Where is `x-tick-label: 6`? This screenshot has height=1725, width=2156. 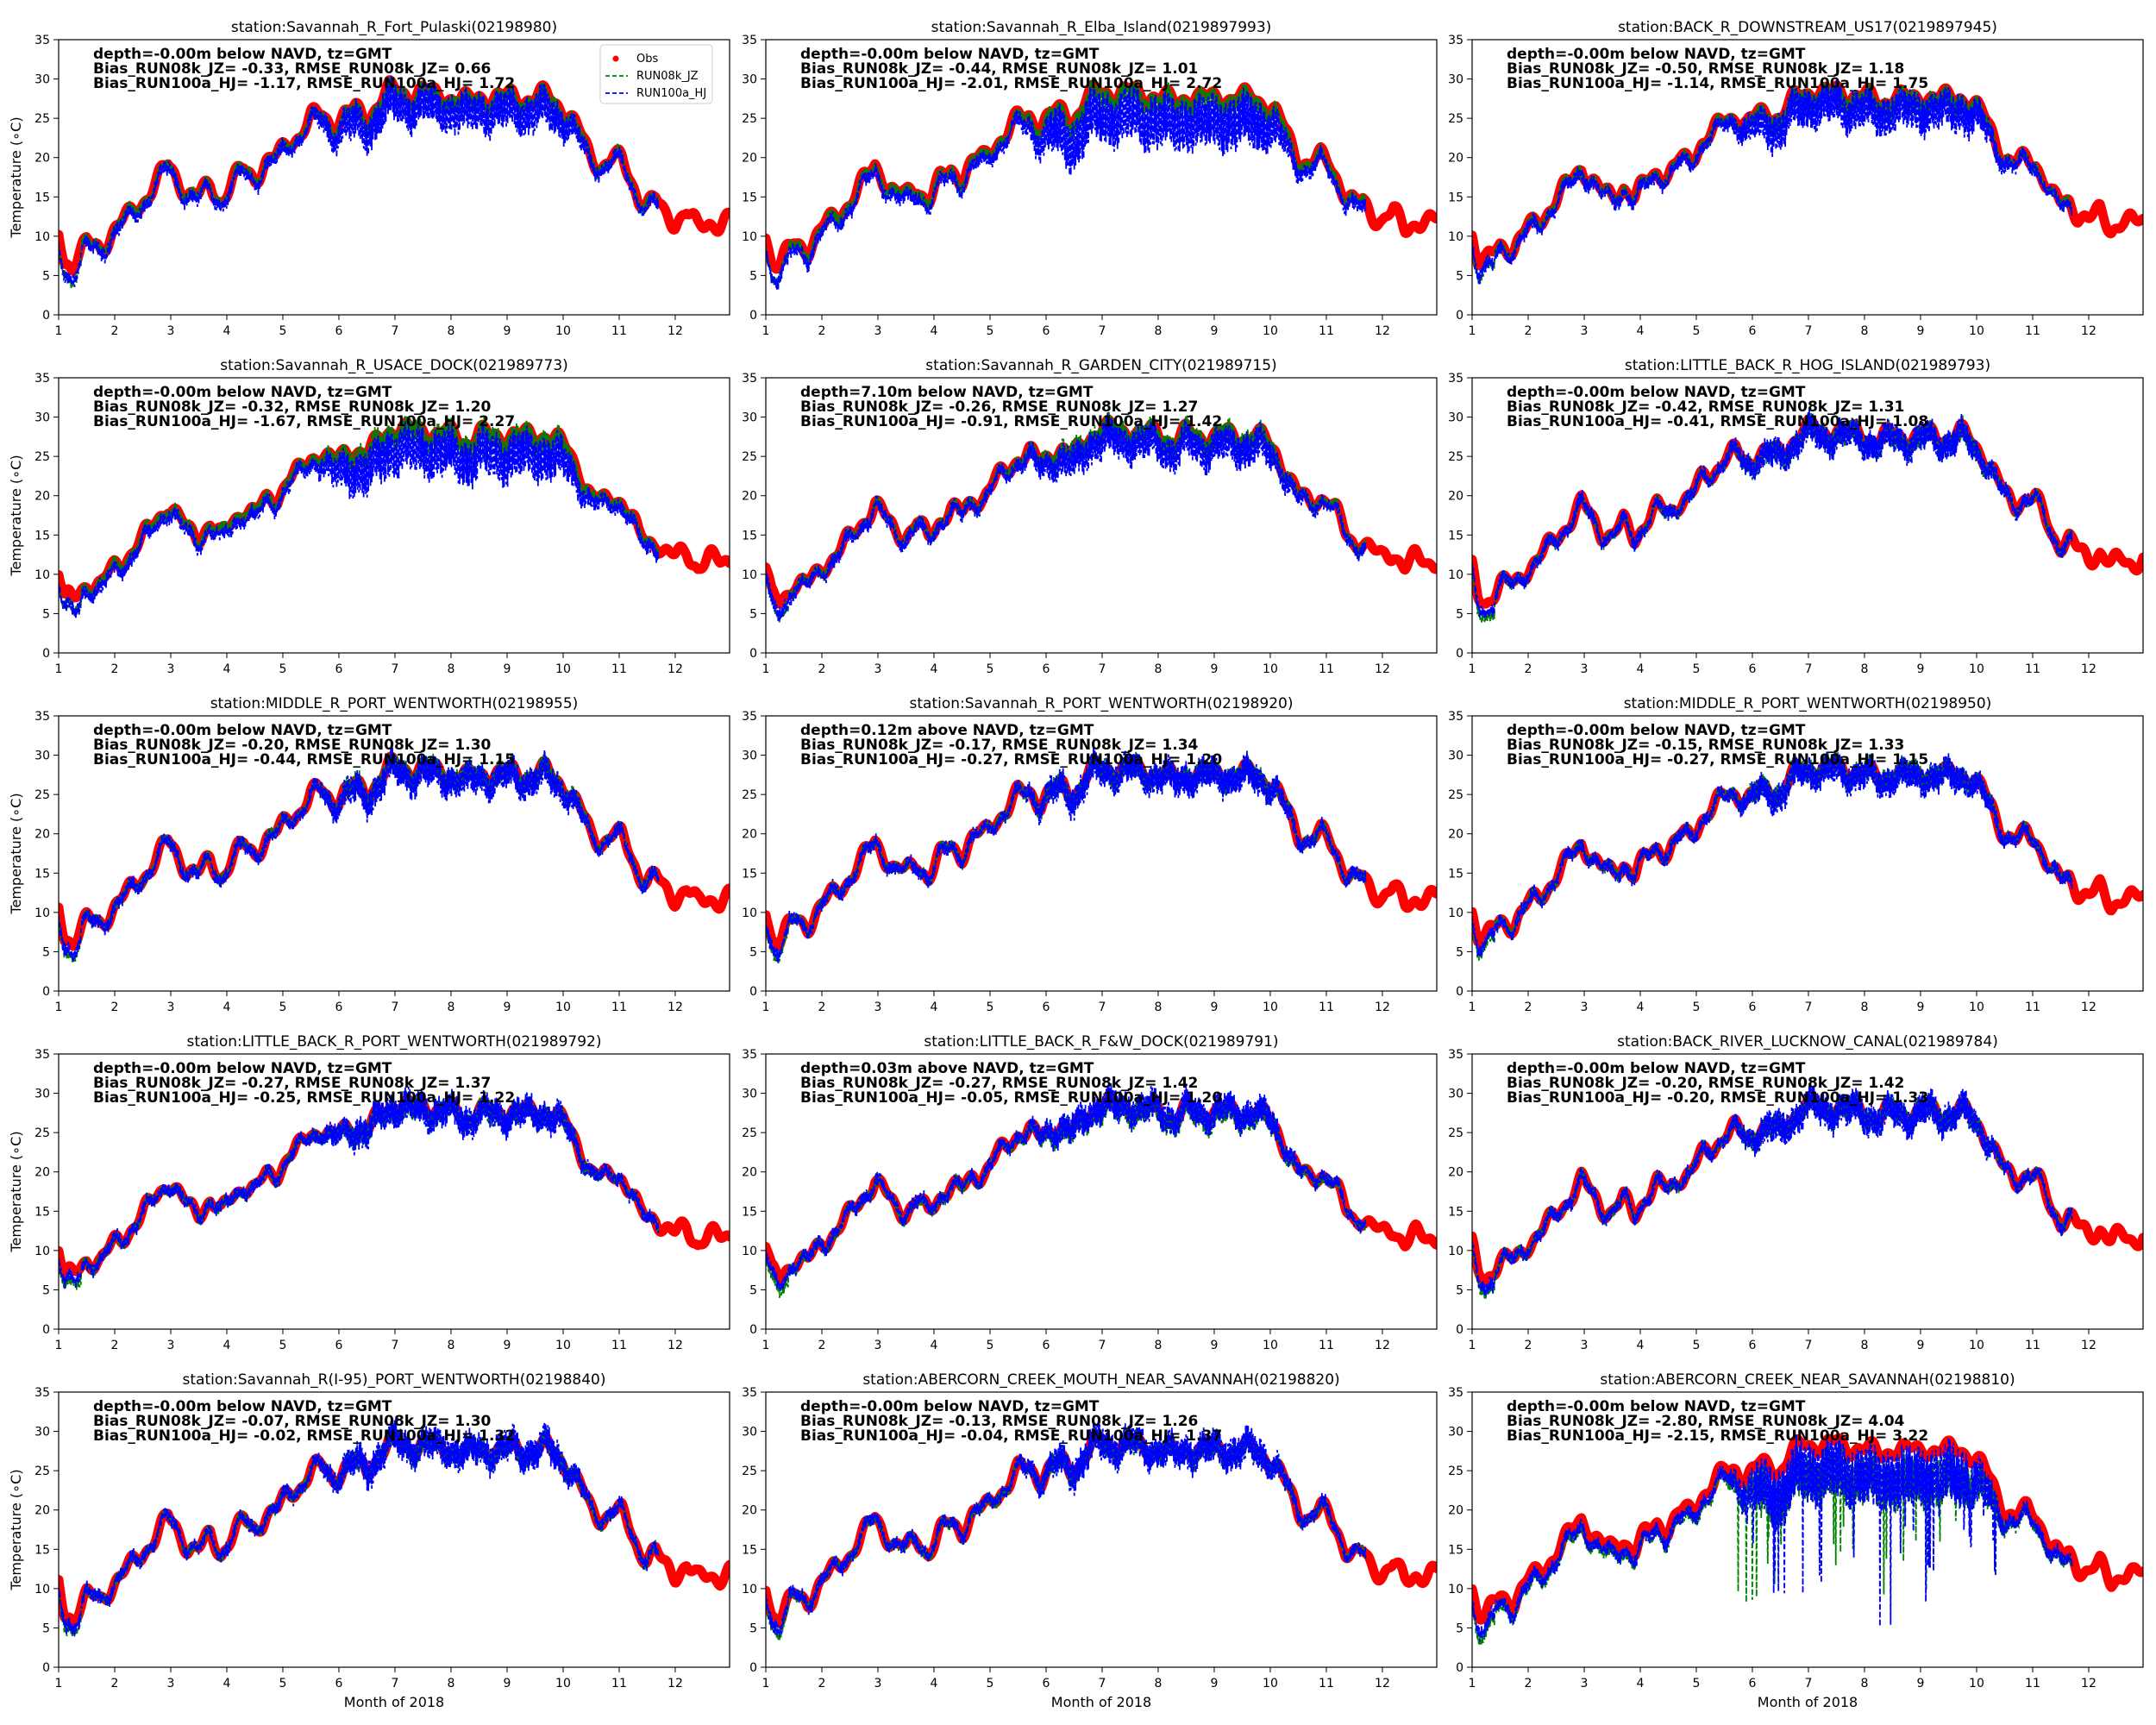
x-tick-label: 6 is located at coordinates (339, 1007).